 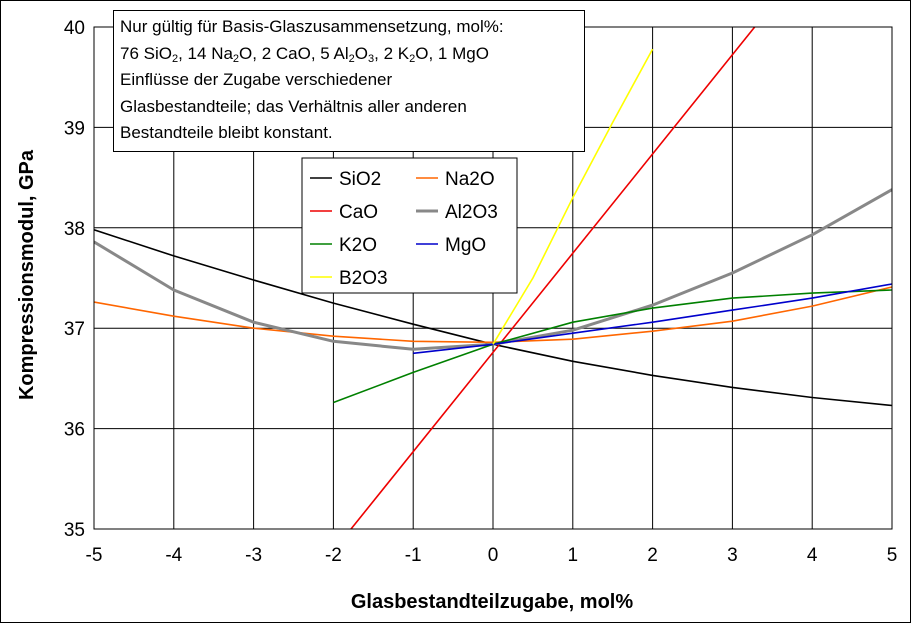 What do you see at coordinates (256, 79) in the screenshot?
I see `note-line-3: Einflüsse der Zugabe verschiedener` at bounding box center [256, 79].